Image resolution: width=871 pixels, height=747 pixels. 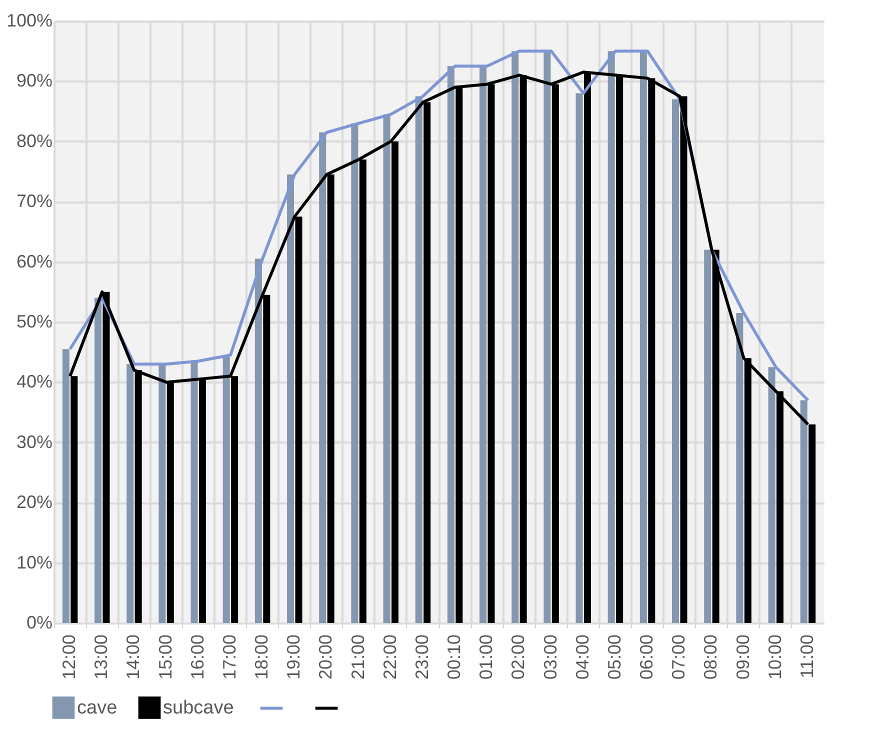 I want to click on legend-label: cave, so click(x=97, y=708).